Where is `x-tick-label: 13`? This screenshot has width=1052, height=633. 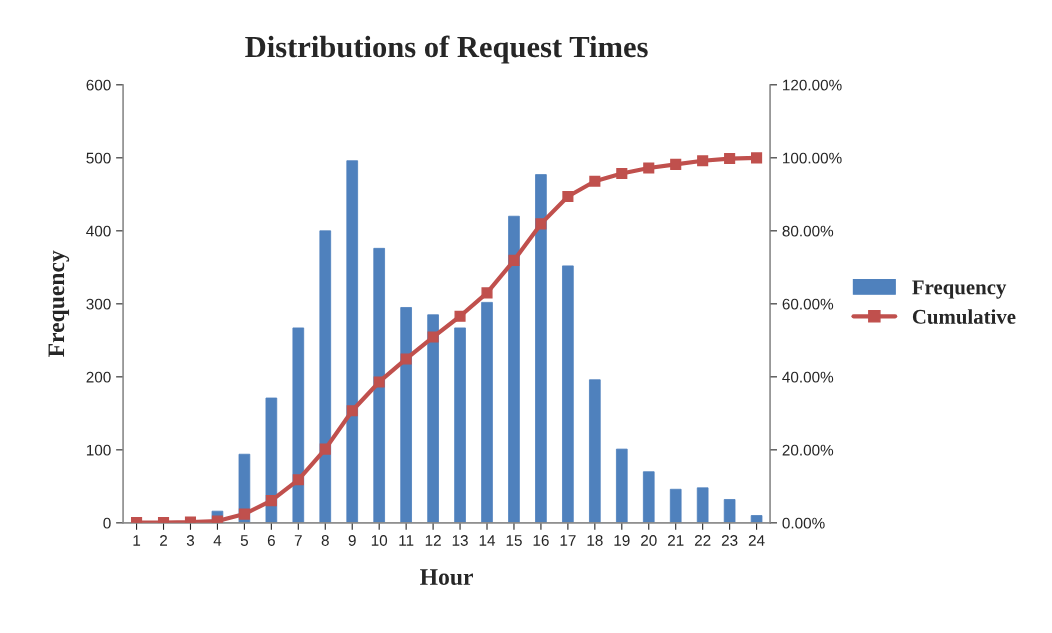
x-tick-label: 13 is located at coordinates (460, 540).